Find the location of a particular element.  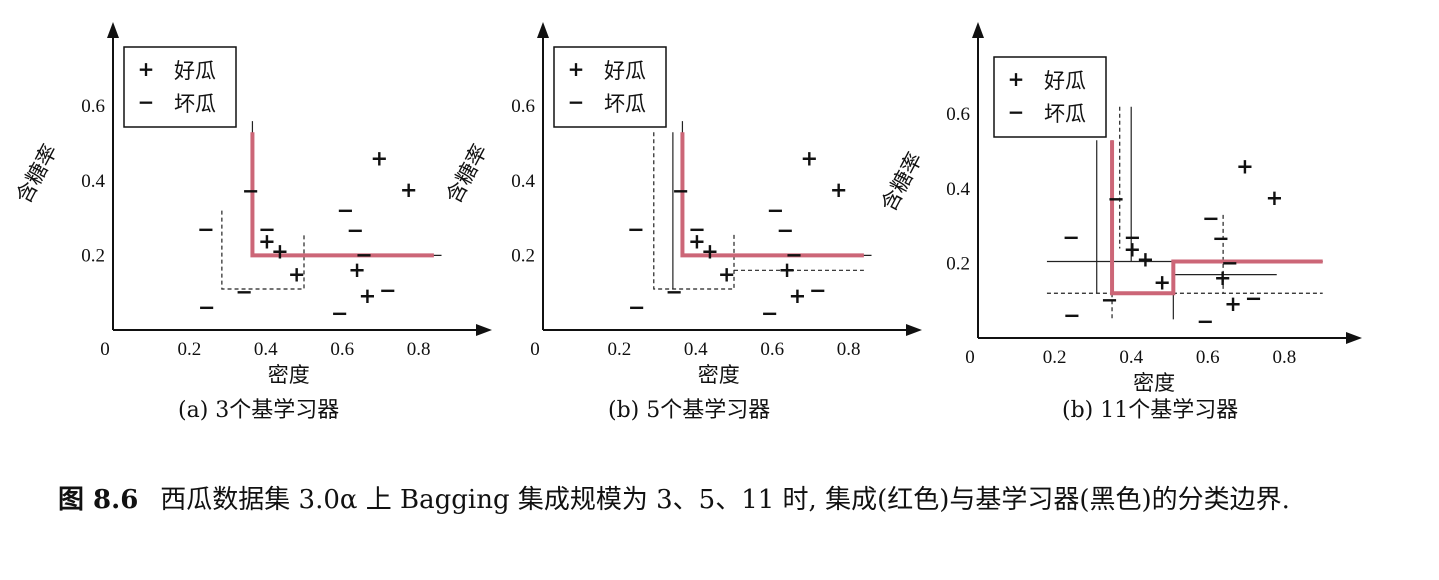

chart-c-ylabel: 含糖率 is located at coordinates (901, 181).